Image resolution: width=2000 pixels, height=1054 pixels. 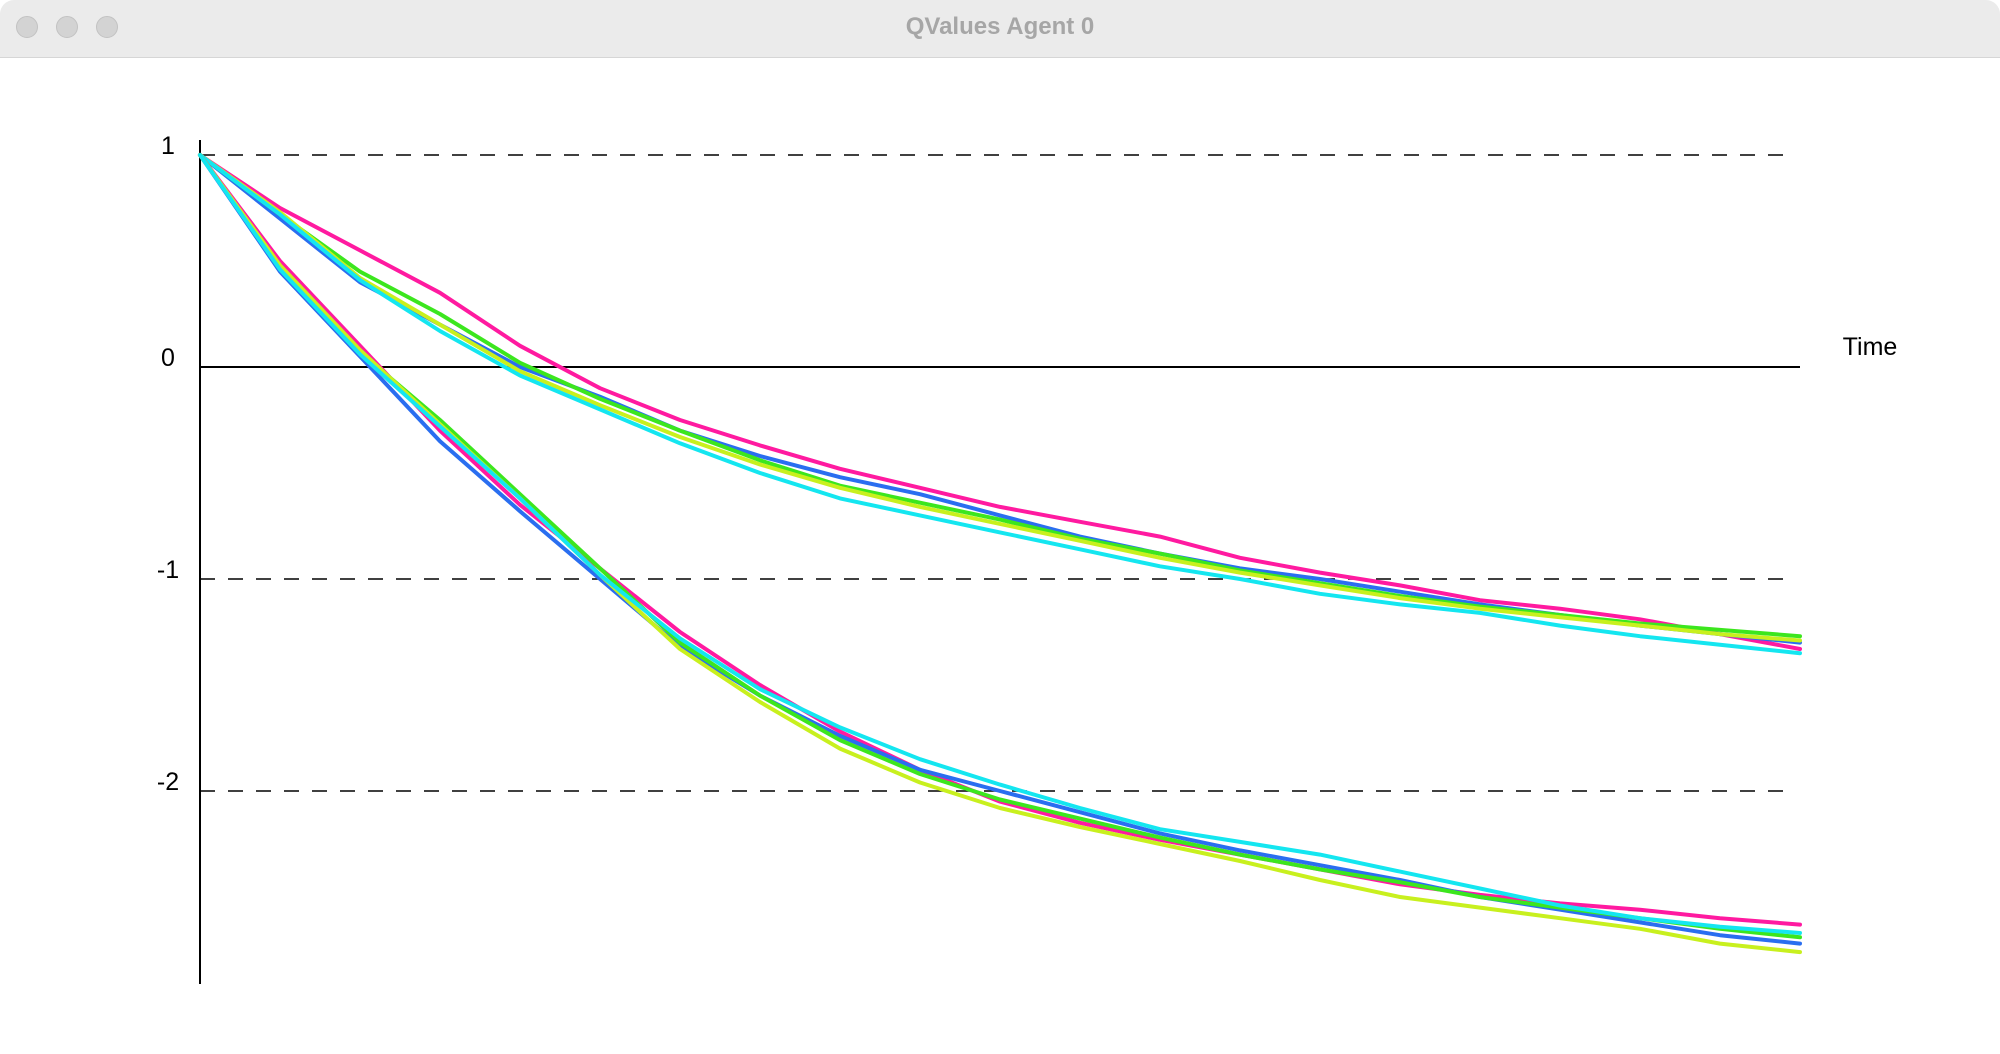 I want to click on y-tick-label: 1, so click(x=168, y=146).